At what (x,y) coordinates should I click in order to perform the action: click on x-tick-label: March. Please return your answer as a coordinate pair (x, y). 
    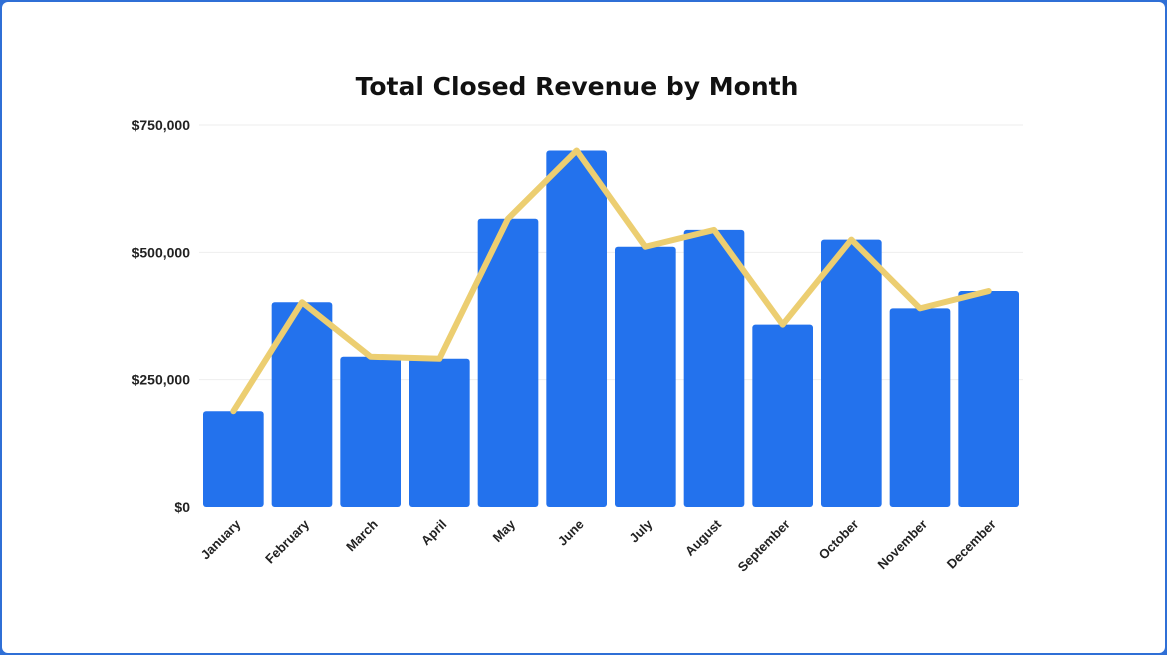
    Looking at the image, I should click on (362, 535).